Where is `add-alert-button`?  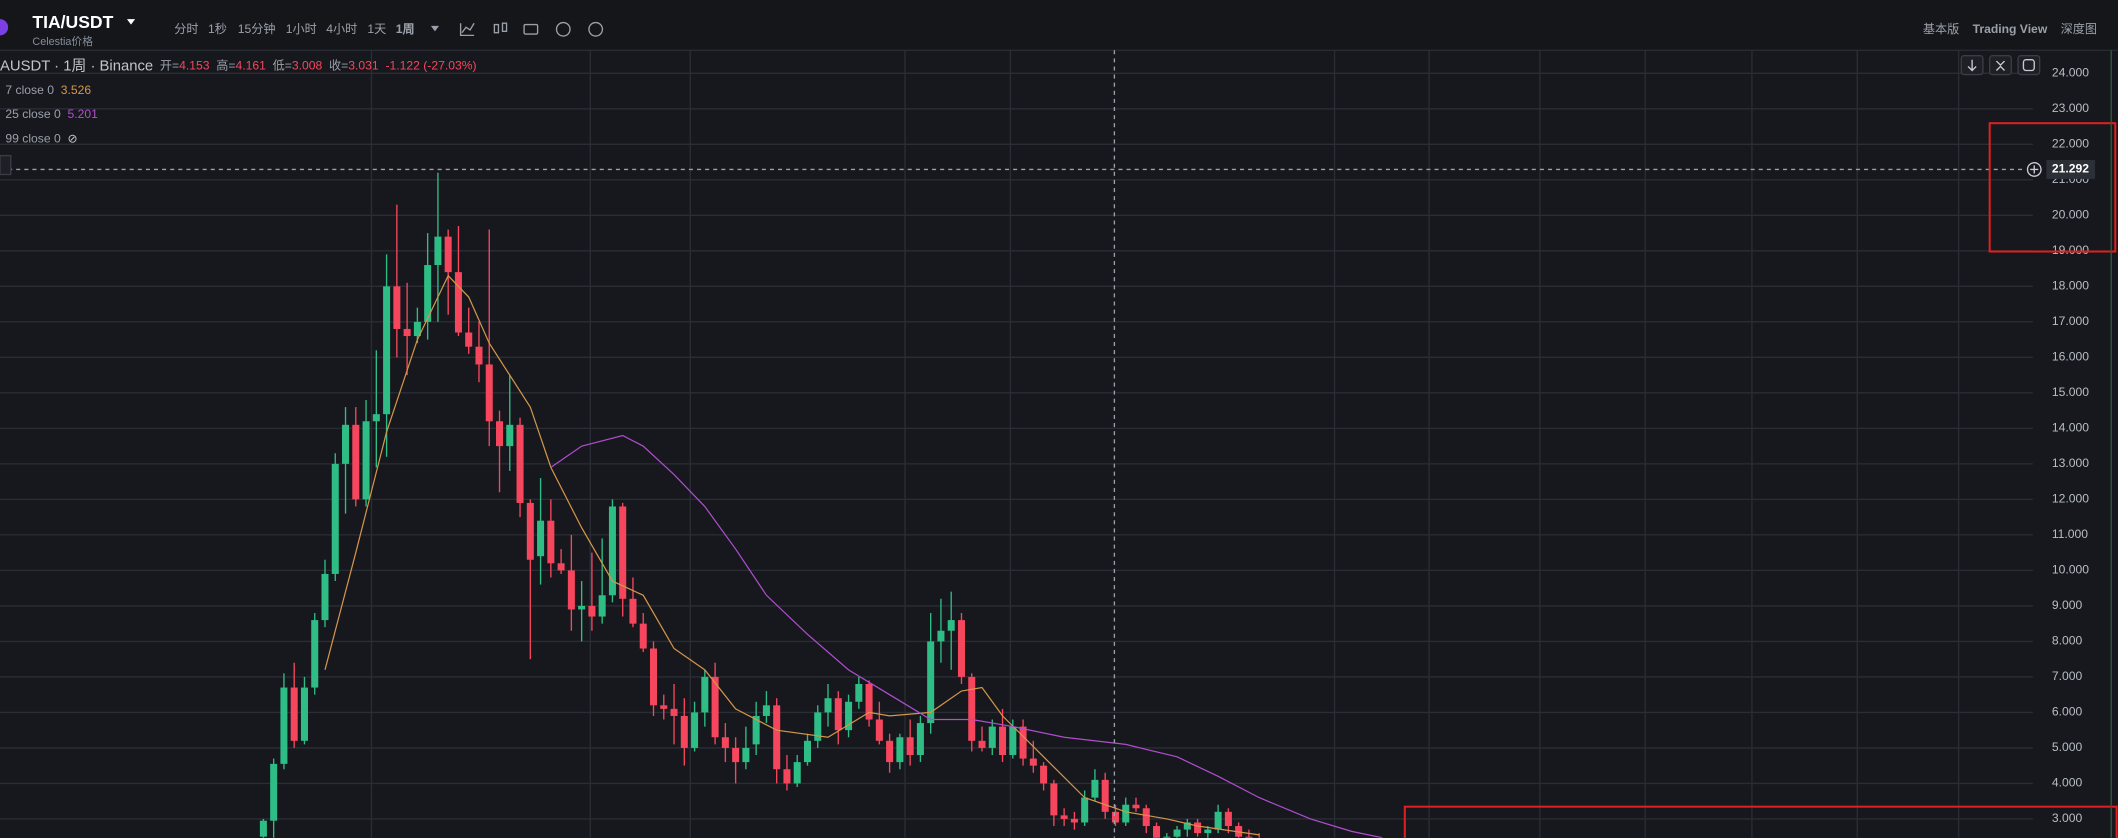
add-alert-button is located at coordinates (2034, 169).